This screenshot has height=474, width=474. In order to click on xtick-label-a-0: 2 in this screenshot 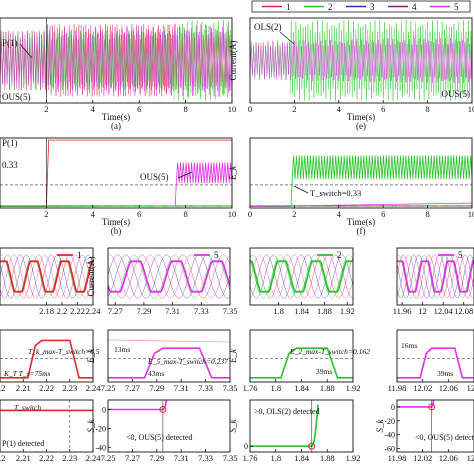, I will do `click(46, 109)`.